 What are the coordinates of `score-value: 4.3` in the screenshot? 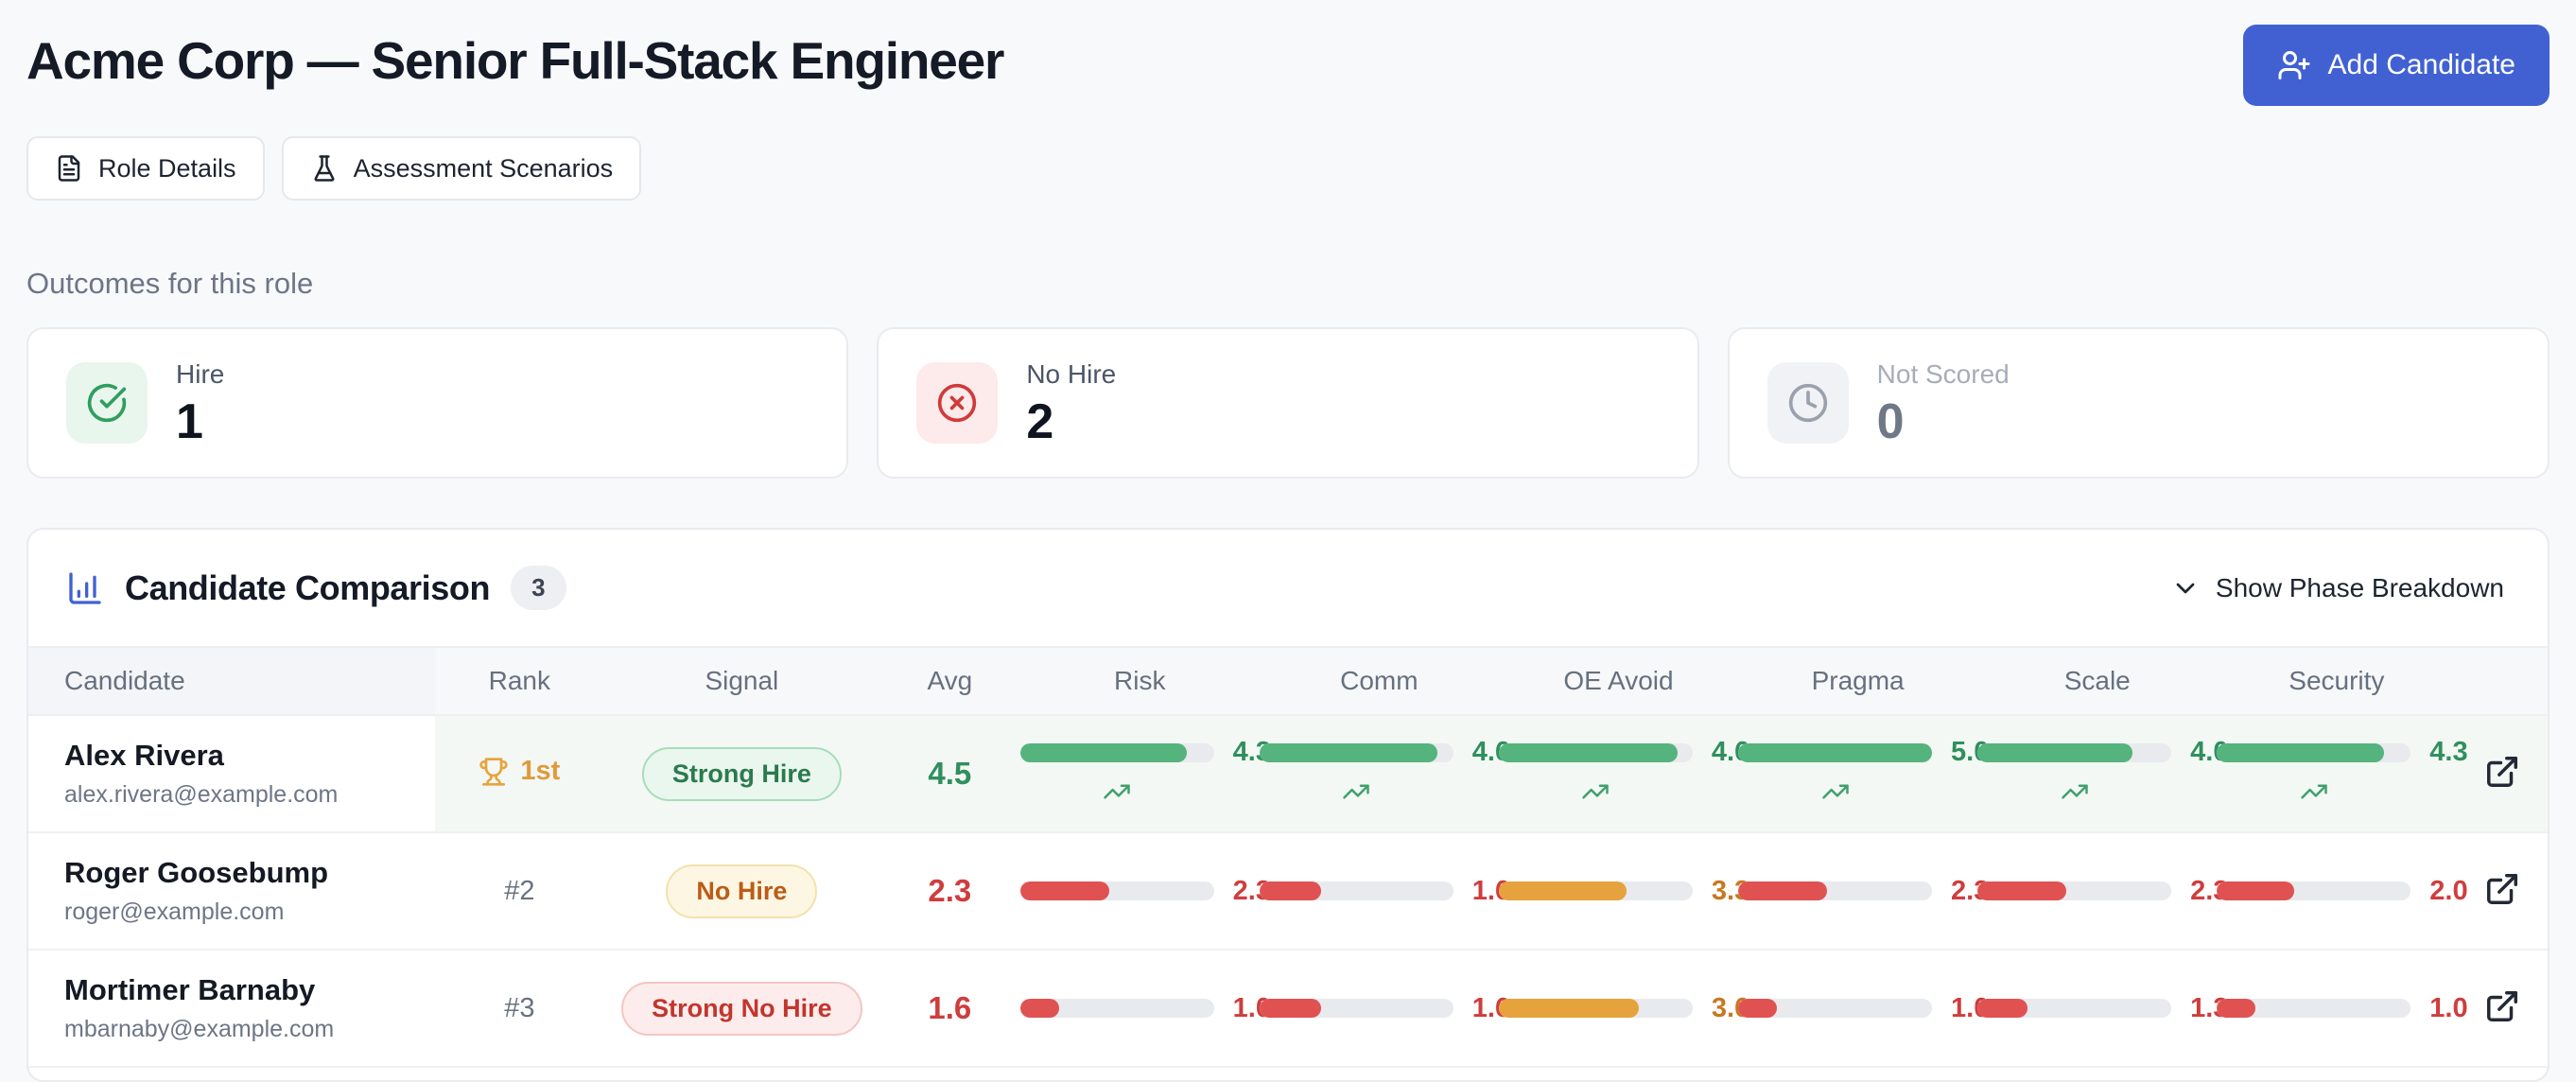 It's located at (2448, 752).